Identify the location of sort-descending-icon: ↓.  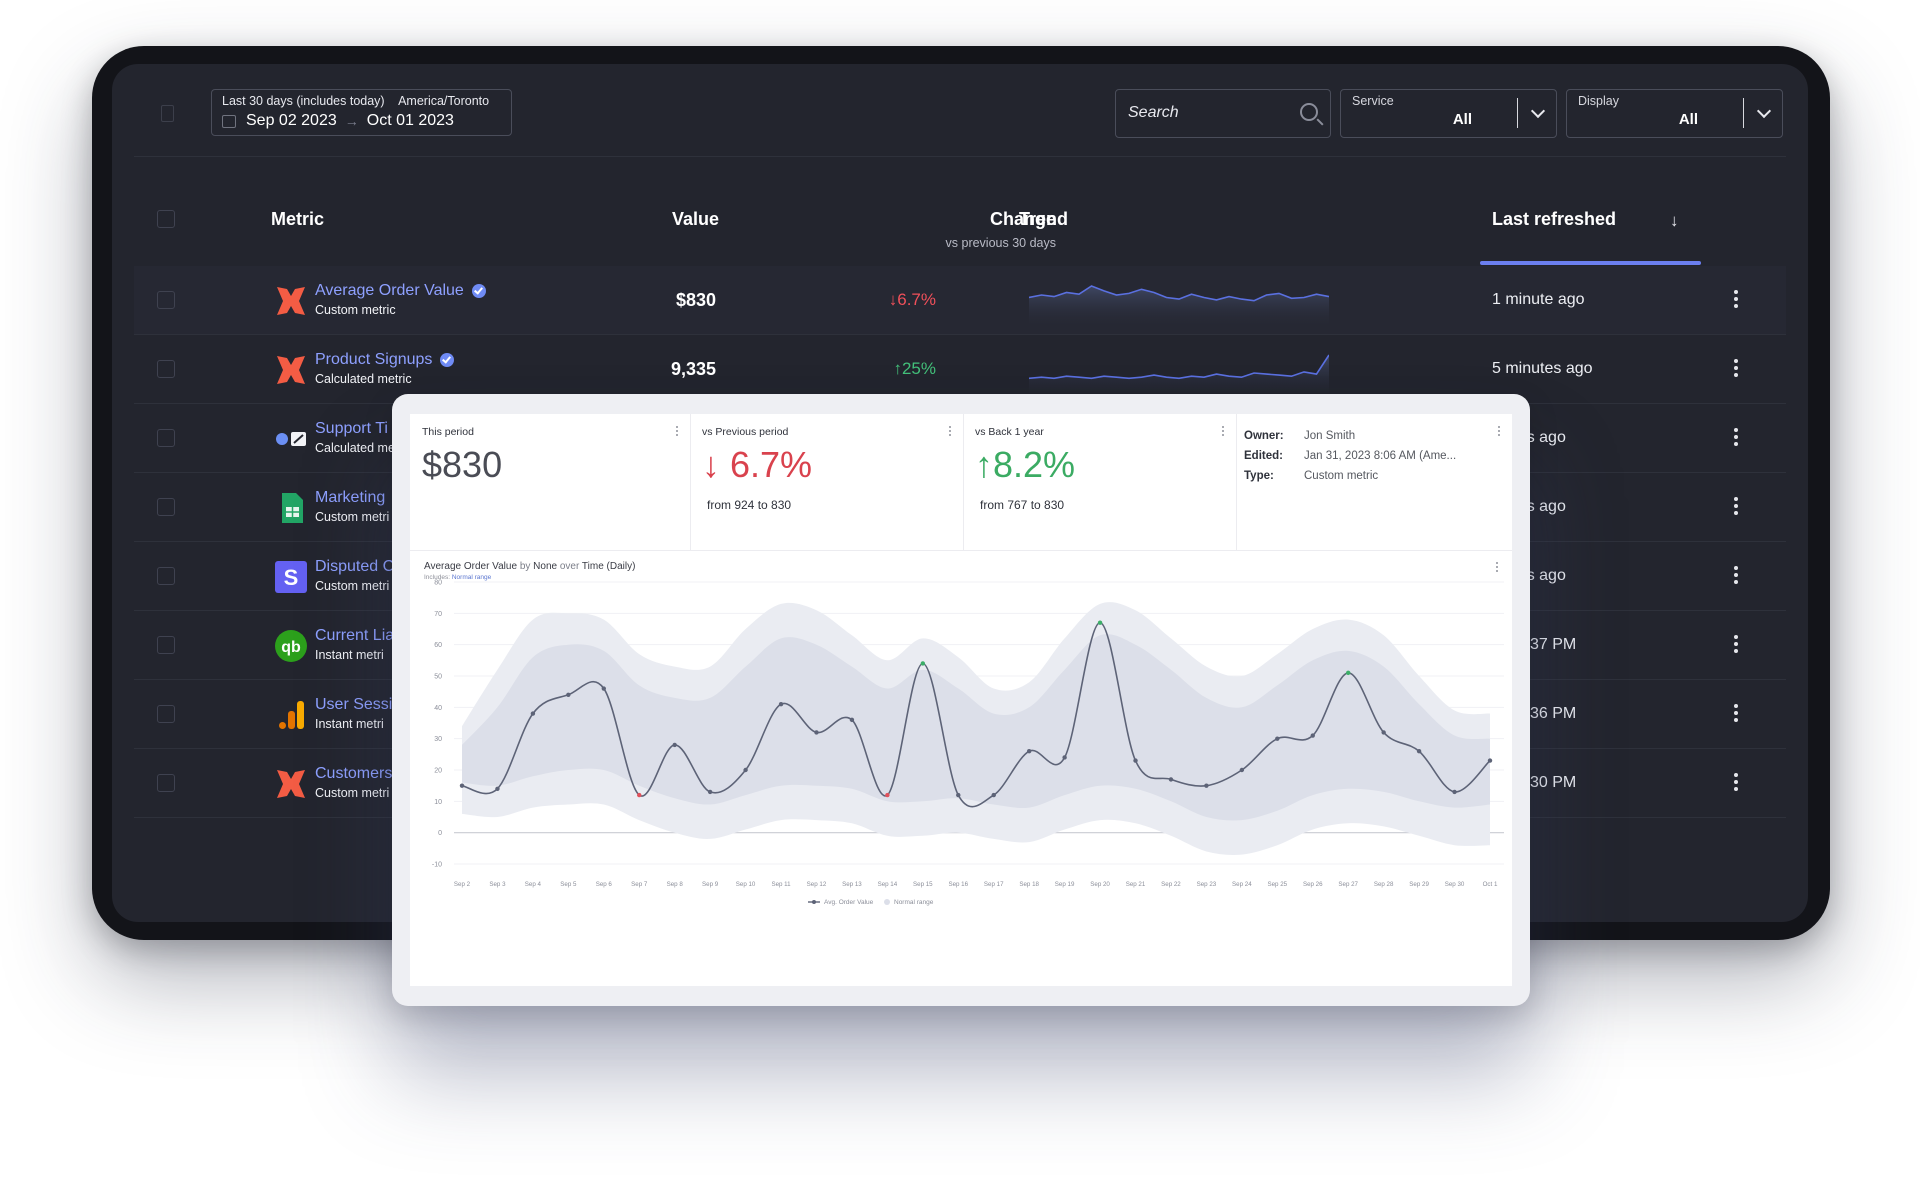
(1674, 220).